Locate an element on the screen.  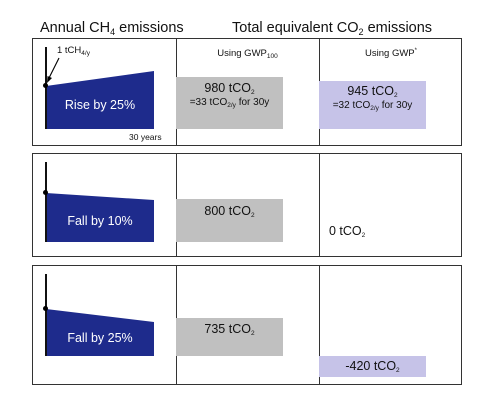
header-annual-prefix: Annual CH is located at coordinates (75, 28).